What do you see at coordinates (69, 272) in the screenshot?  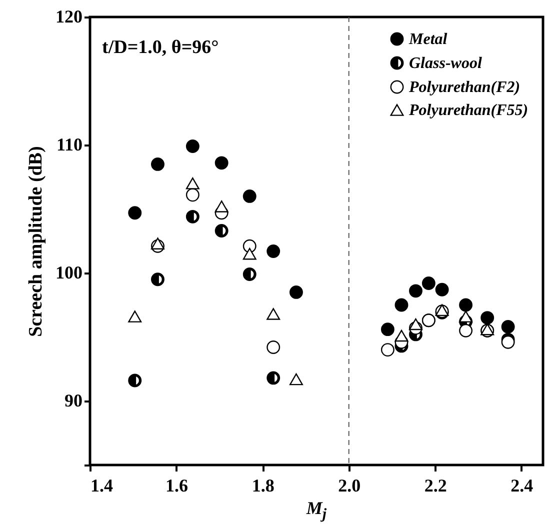 I see `y-tick-label: 100` at bounding box center [69, 272].